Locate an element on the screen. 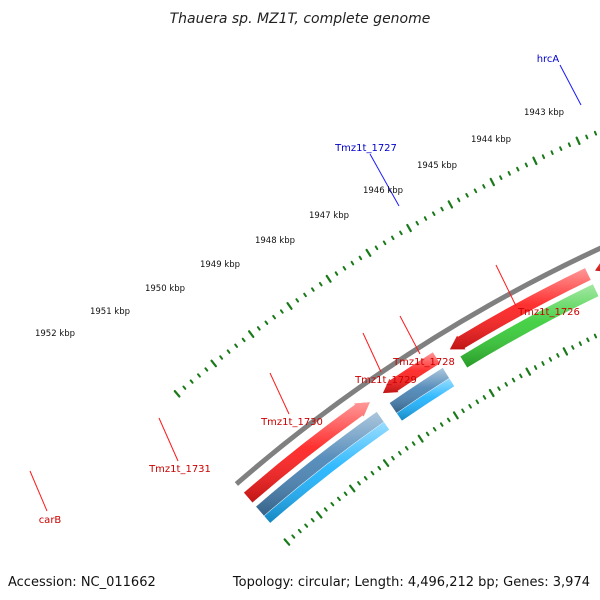 The image size is (600, 600). scale-label-1946: 1946 kbp is located at coordinates (383, 191).